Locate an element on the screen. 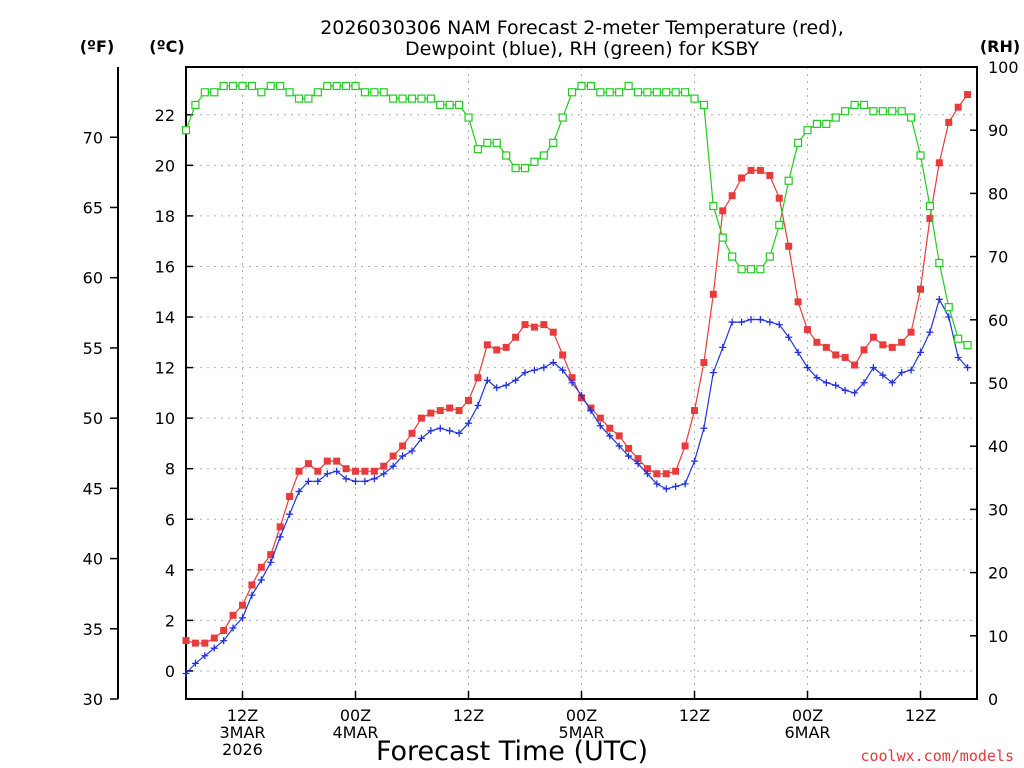  celsius-tick-label: 0 is located at coordinates (170, 671).